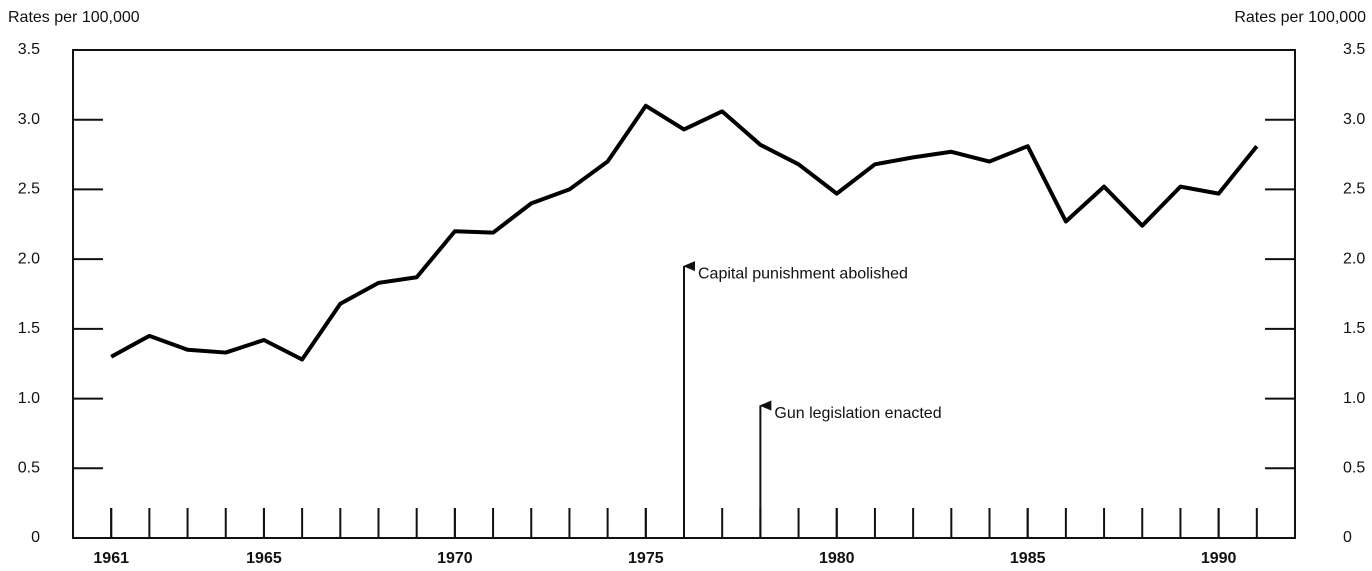 This screenshot has width=1372, height=571. What do you see at coordinates (857, 413) in the screenshot?
I see `annotation-text: Gun legislation enacted` at bounding box center [857, 413].